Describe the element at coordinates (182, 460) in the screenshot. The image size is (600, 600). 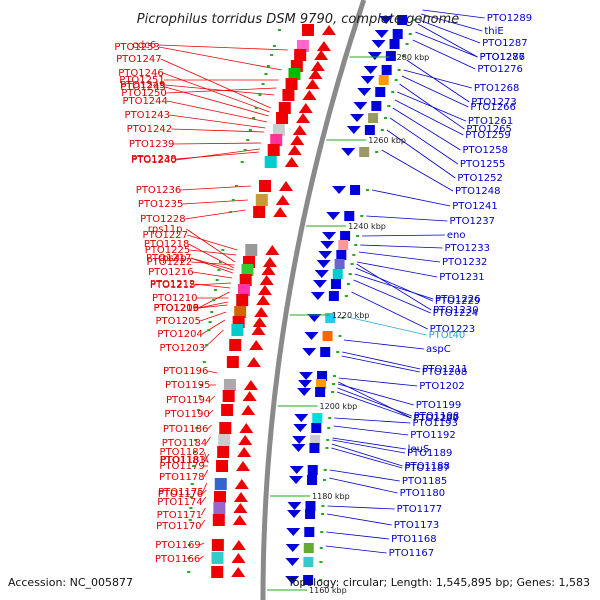
I see `left-gene-label: PTO1183` at that location.